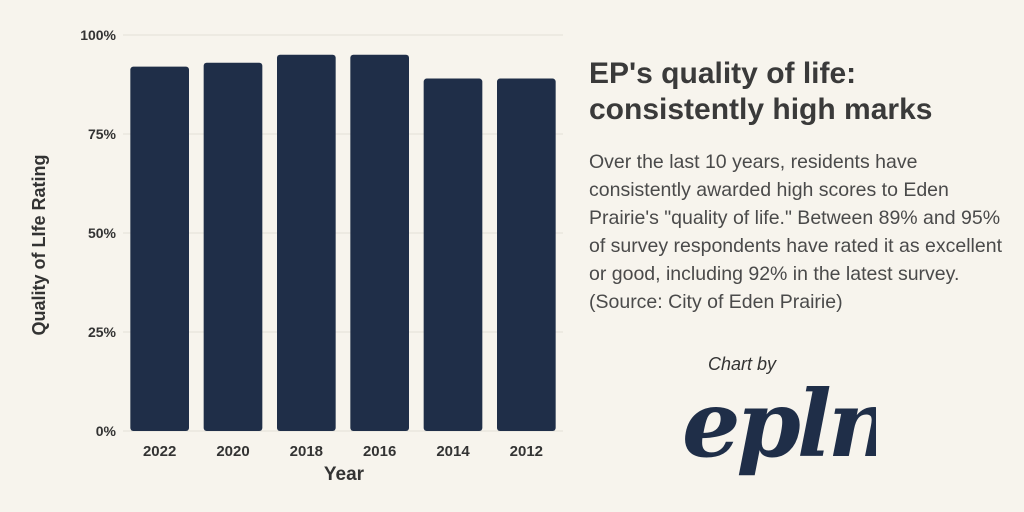  Describe the element at coordinates (232, 451) in the screenshot. I see `x-tick-label-2020: 2020` at that location.